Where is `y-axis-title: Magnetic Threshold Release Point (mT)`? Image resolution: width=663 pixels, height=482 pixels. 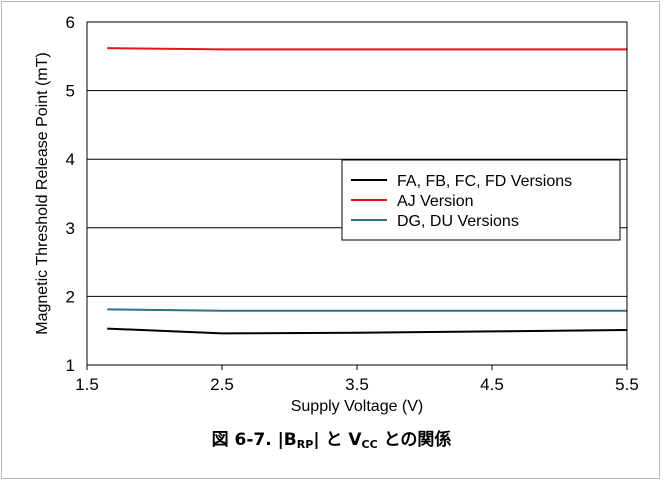
y-axis-title: Magnetic Threshold Release Point (mT) is located at coordinates (42, 193).